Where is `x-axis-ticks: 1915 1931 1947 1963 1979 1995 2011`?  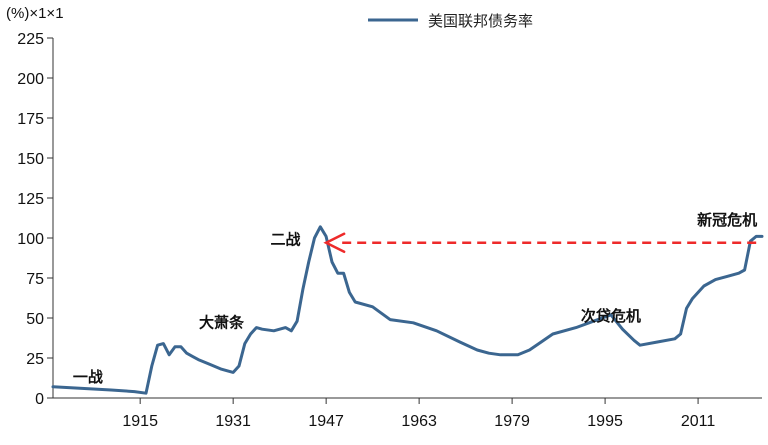 x-axis-ticks: 1915 1931 1947 1963 1979 1995 2011 is located at coordinates (418, 414).